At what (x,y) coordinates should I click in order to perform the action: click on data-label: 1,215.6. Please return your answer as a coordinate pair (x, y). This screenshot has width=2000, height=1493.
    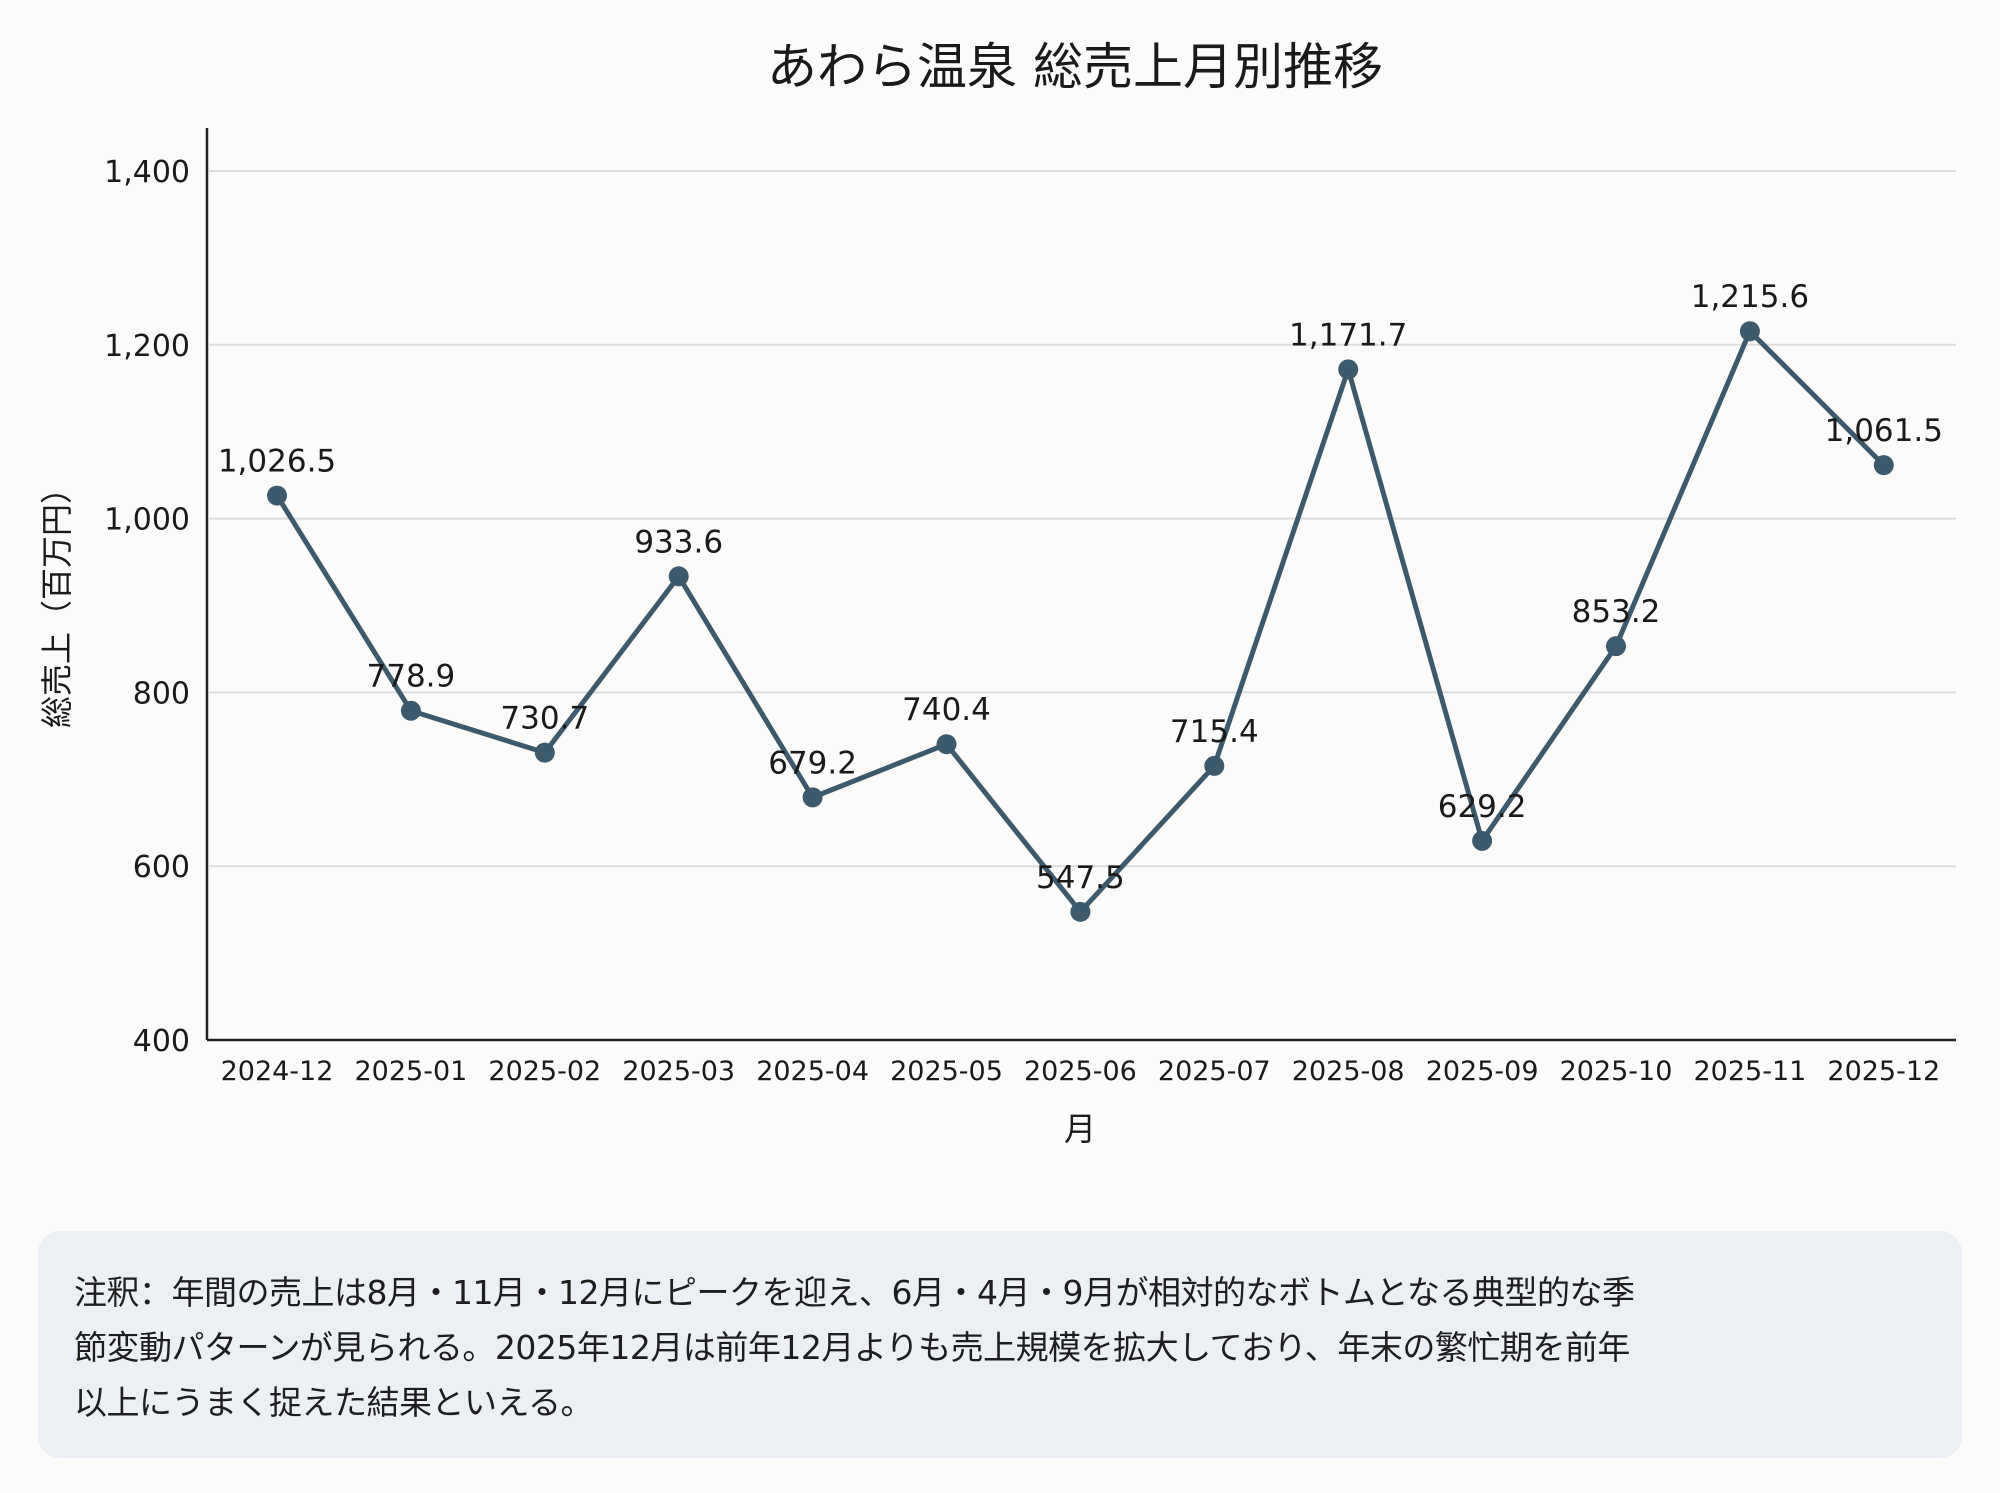
    Looking at the image, I should click on (1750, 297).